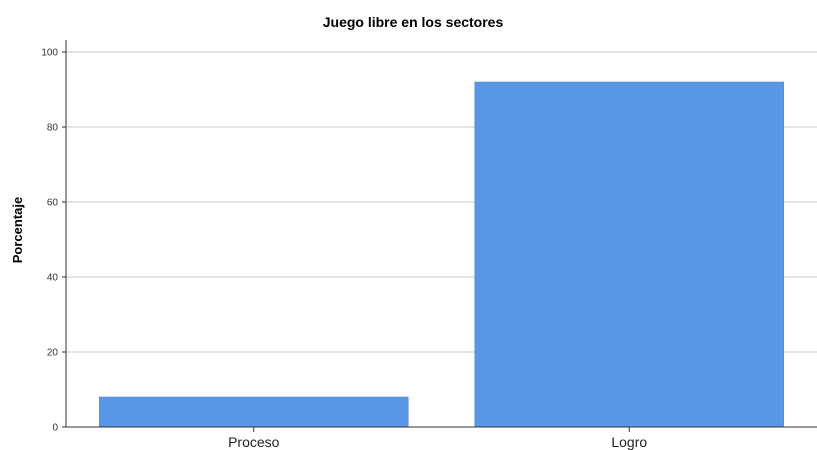  Describe the element at coordinates (53, 128) in the screenshot. I see `y-tick-label-80: 80` at that location.